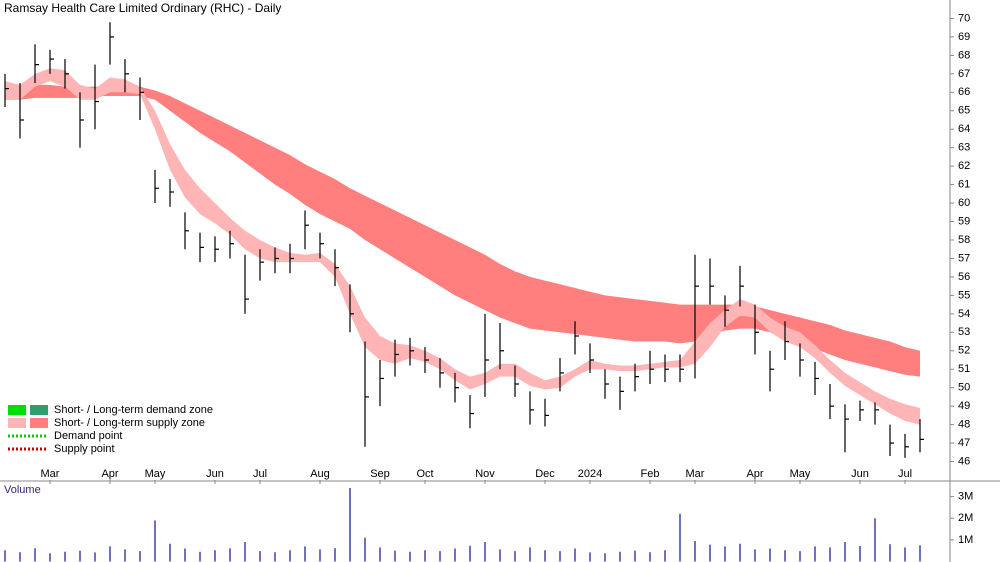  I want to click on y-tick-label: 47, so click(964, 443).